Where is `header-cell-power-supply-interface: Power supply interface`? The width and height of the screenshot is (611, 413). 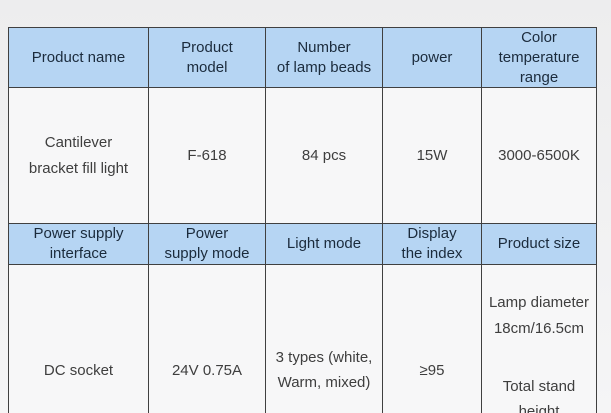
header-cell-power-supply-interface: Power supply interface is located at coordinates (78, 244).